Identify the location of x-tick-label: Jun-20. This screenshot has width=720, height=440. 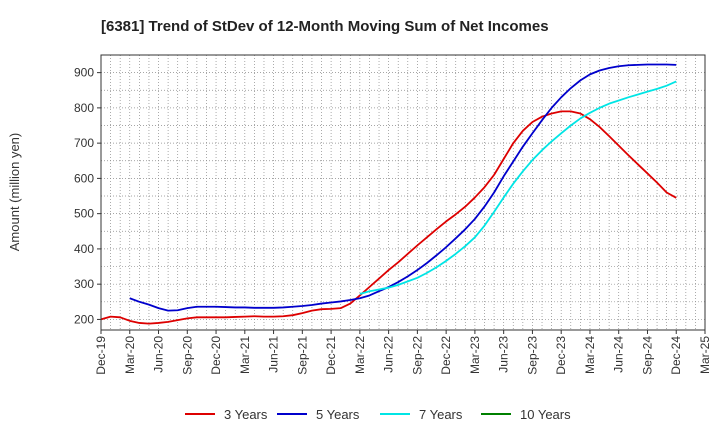
(159, 354).